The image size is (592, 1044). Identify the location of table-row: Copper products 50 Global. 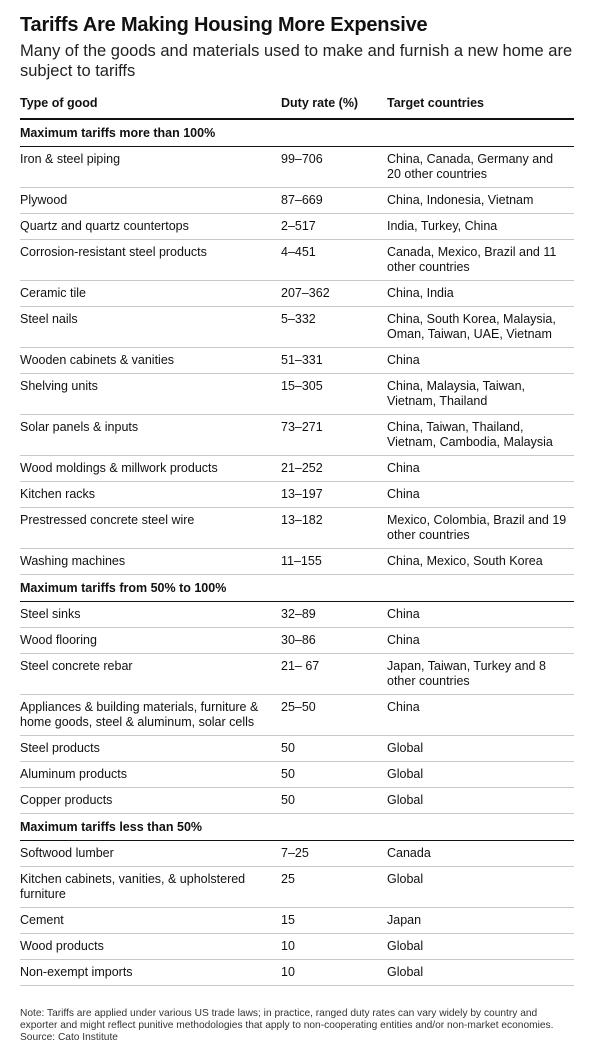
(297, 800).